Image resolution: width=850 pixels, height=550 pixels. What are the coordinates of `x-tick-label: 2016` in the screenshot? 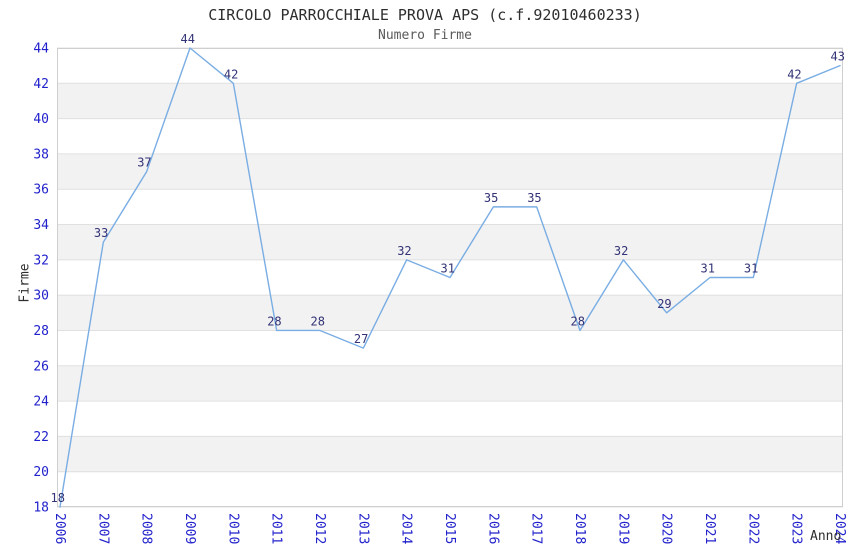 It's located at (492, 528).